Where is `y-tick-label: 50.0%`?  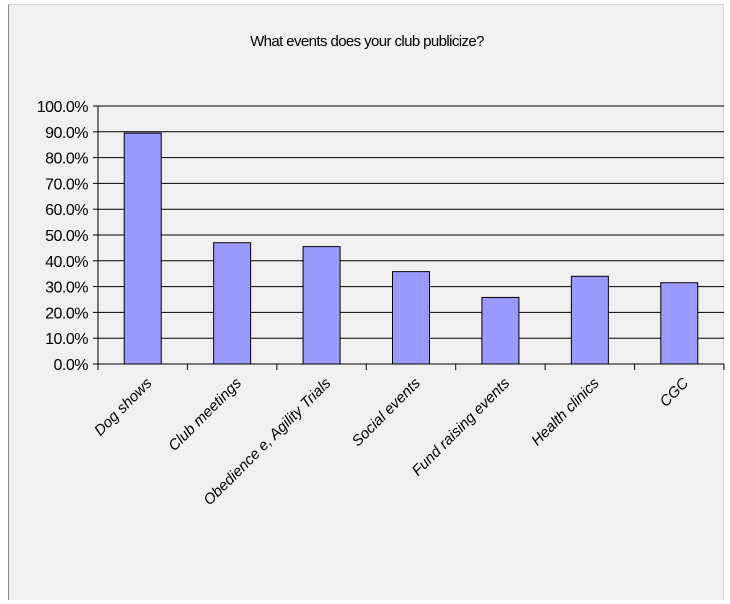
y-tick-label: 50.0% is located at coordinates (66, 236).